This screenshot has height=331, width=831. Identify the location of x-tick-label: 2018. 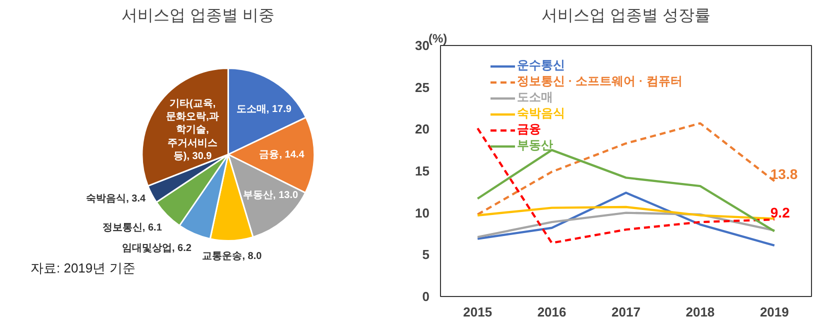
(700, 312).